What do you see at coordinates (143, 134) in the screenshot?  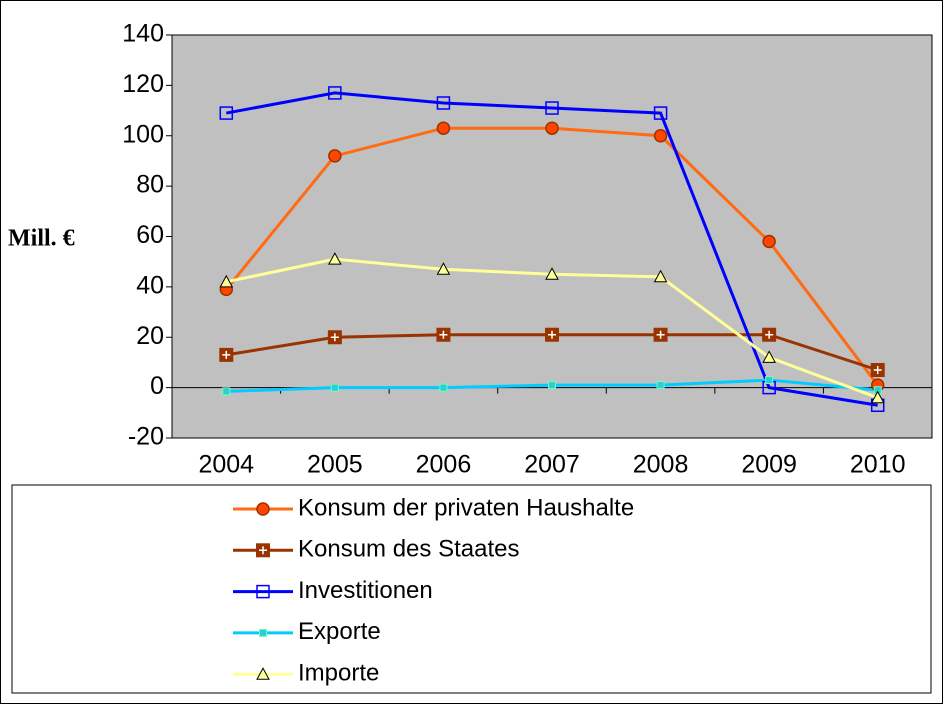 I see `y-tick-label: 100` at bounding box center [143, 134].